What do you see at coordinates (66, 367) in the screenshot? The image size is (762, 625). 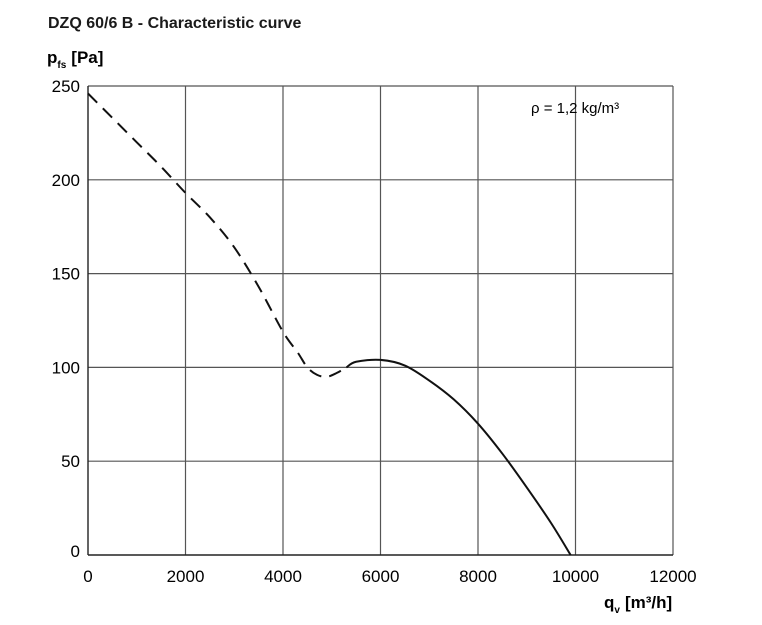 I see `y-tick-label-100: 100` at bounding box center [66, 367].